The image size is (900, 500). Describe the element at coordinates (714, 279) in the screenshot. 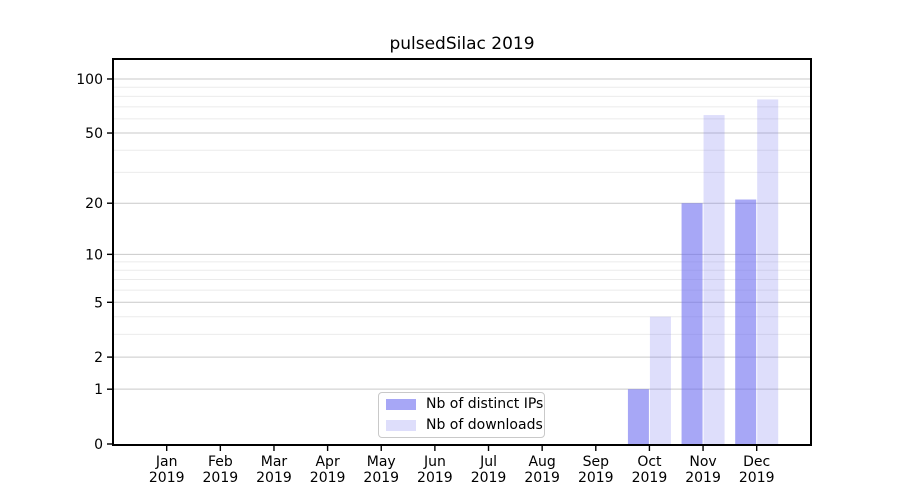

I see `bar-downloads-nov` at that location.